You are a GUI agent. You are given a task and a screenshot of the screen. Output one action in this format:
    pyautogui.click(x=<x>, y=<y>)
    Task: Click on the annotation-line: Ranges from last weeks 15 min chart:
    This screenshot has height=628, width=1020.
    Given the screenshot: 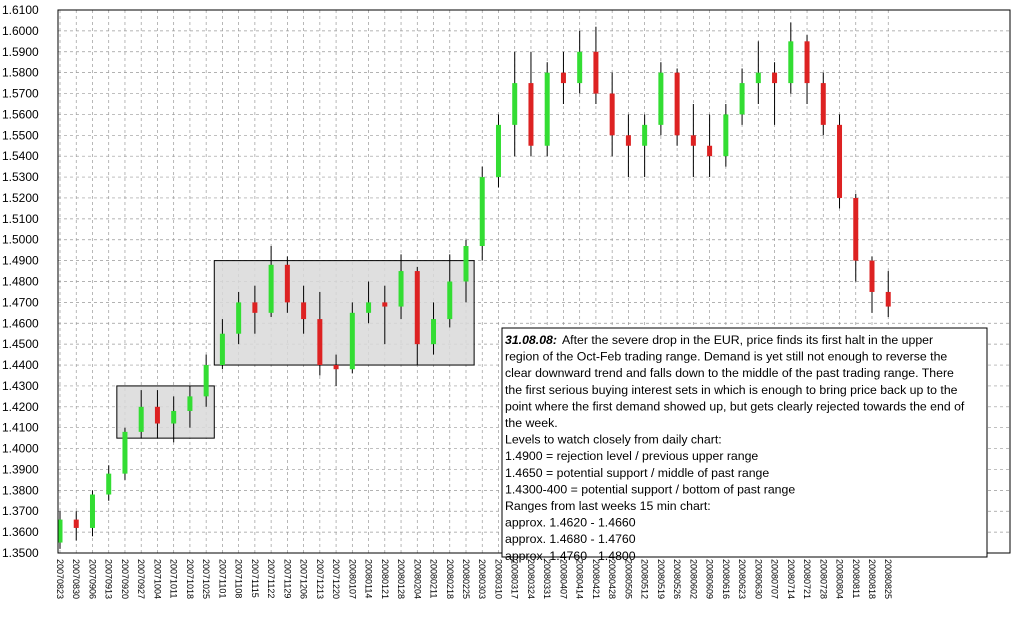 What is the action you would take?
    pyautogui.click(x=608, y=506)
    